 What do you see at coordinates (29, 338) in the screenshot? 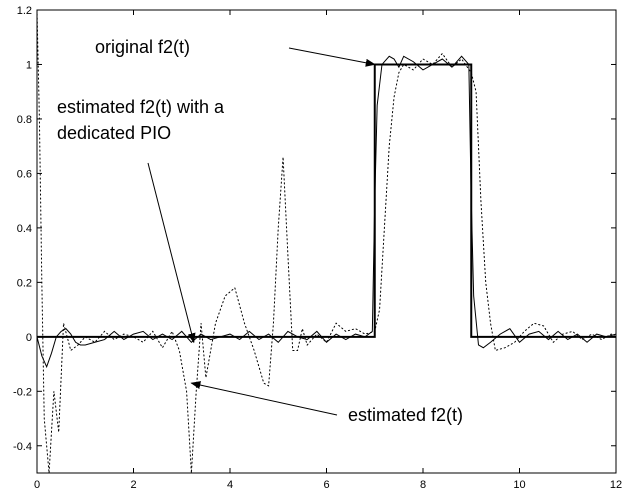
I see `y-tick-label: 0` at bounding box center [29, 338].